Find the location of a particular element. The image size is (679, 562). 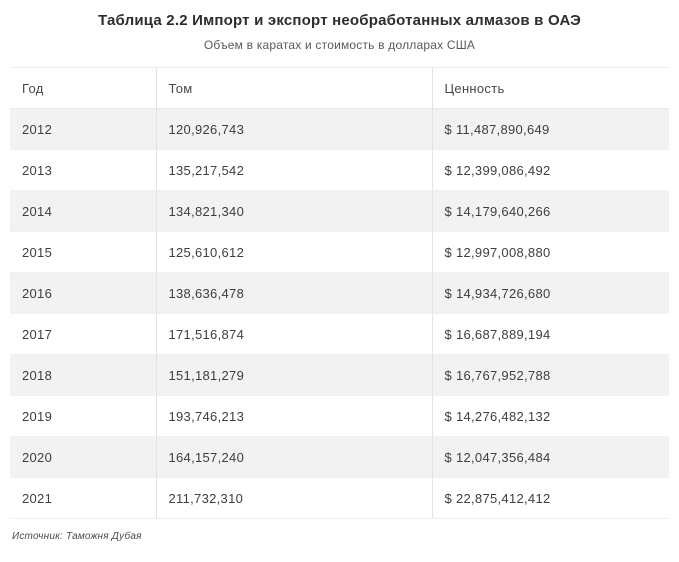

source-note: Источник: Таможня Дубая is located at coordinates (77, 536).